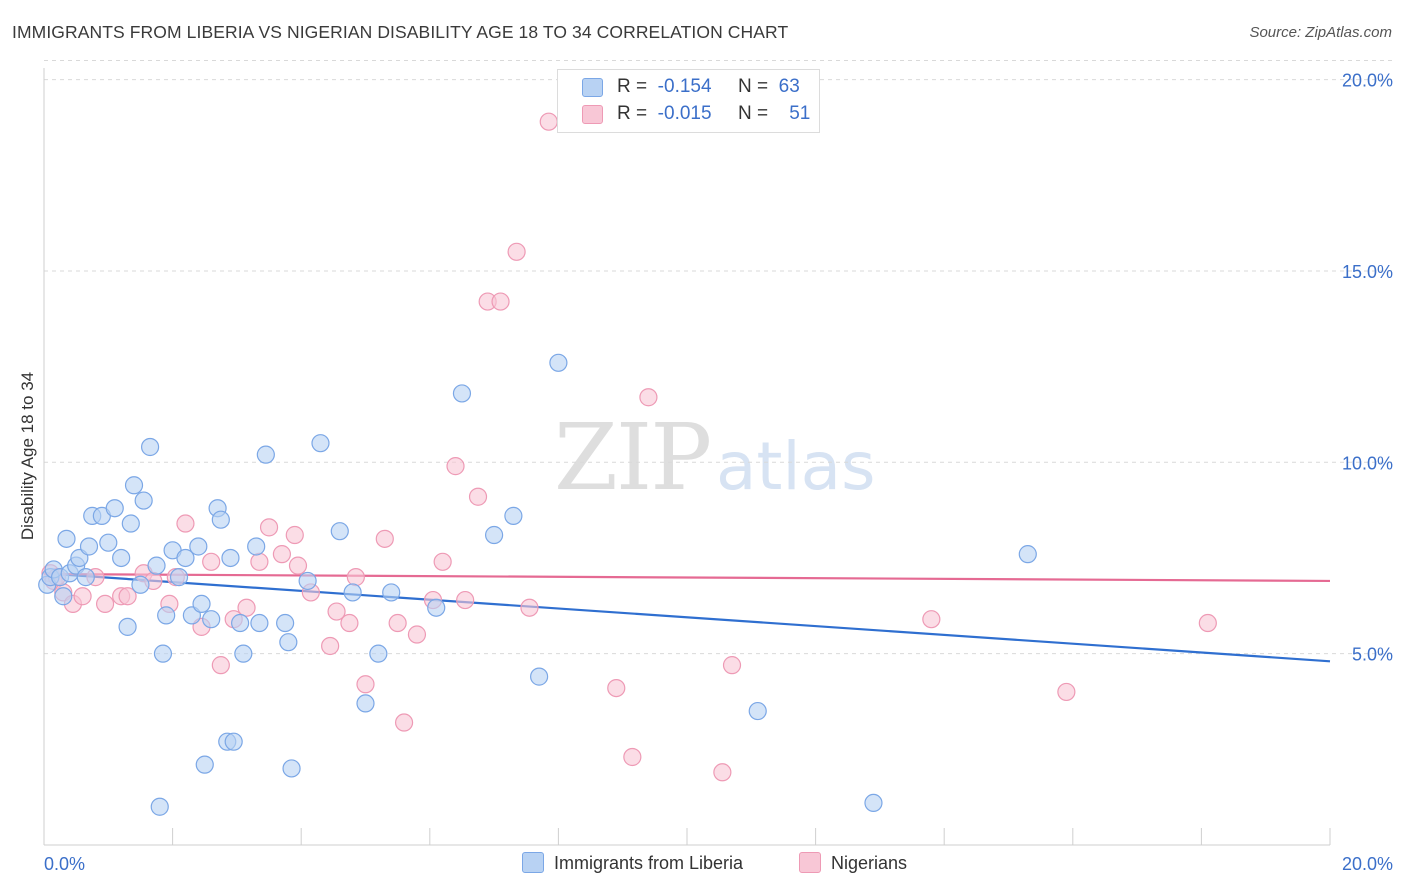 Image resolution: width=1406 pixels, height=892 pixels. Describe the element at coordinates (1367, 81) in the screenshot. I see `y-tick-label: 20.0%` at that location.